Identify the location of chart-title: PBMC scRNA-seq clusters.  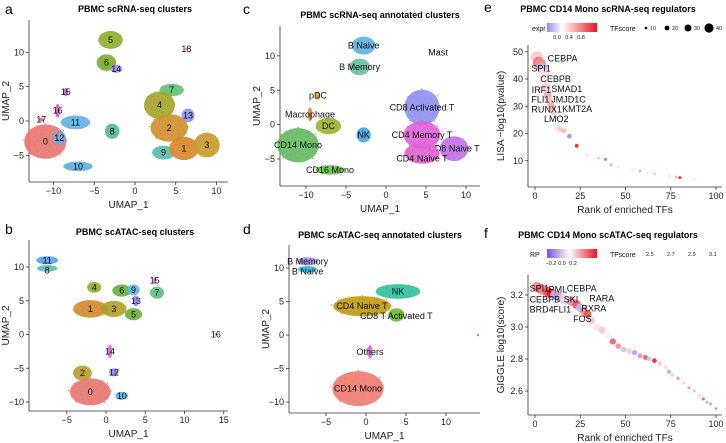
(135, 9).